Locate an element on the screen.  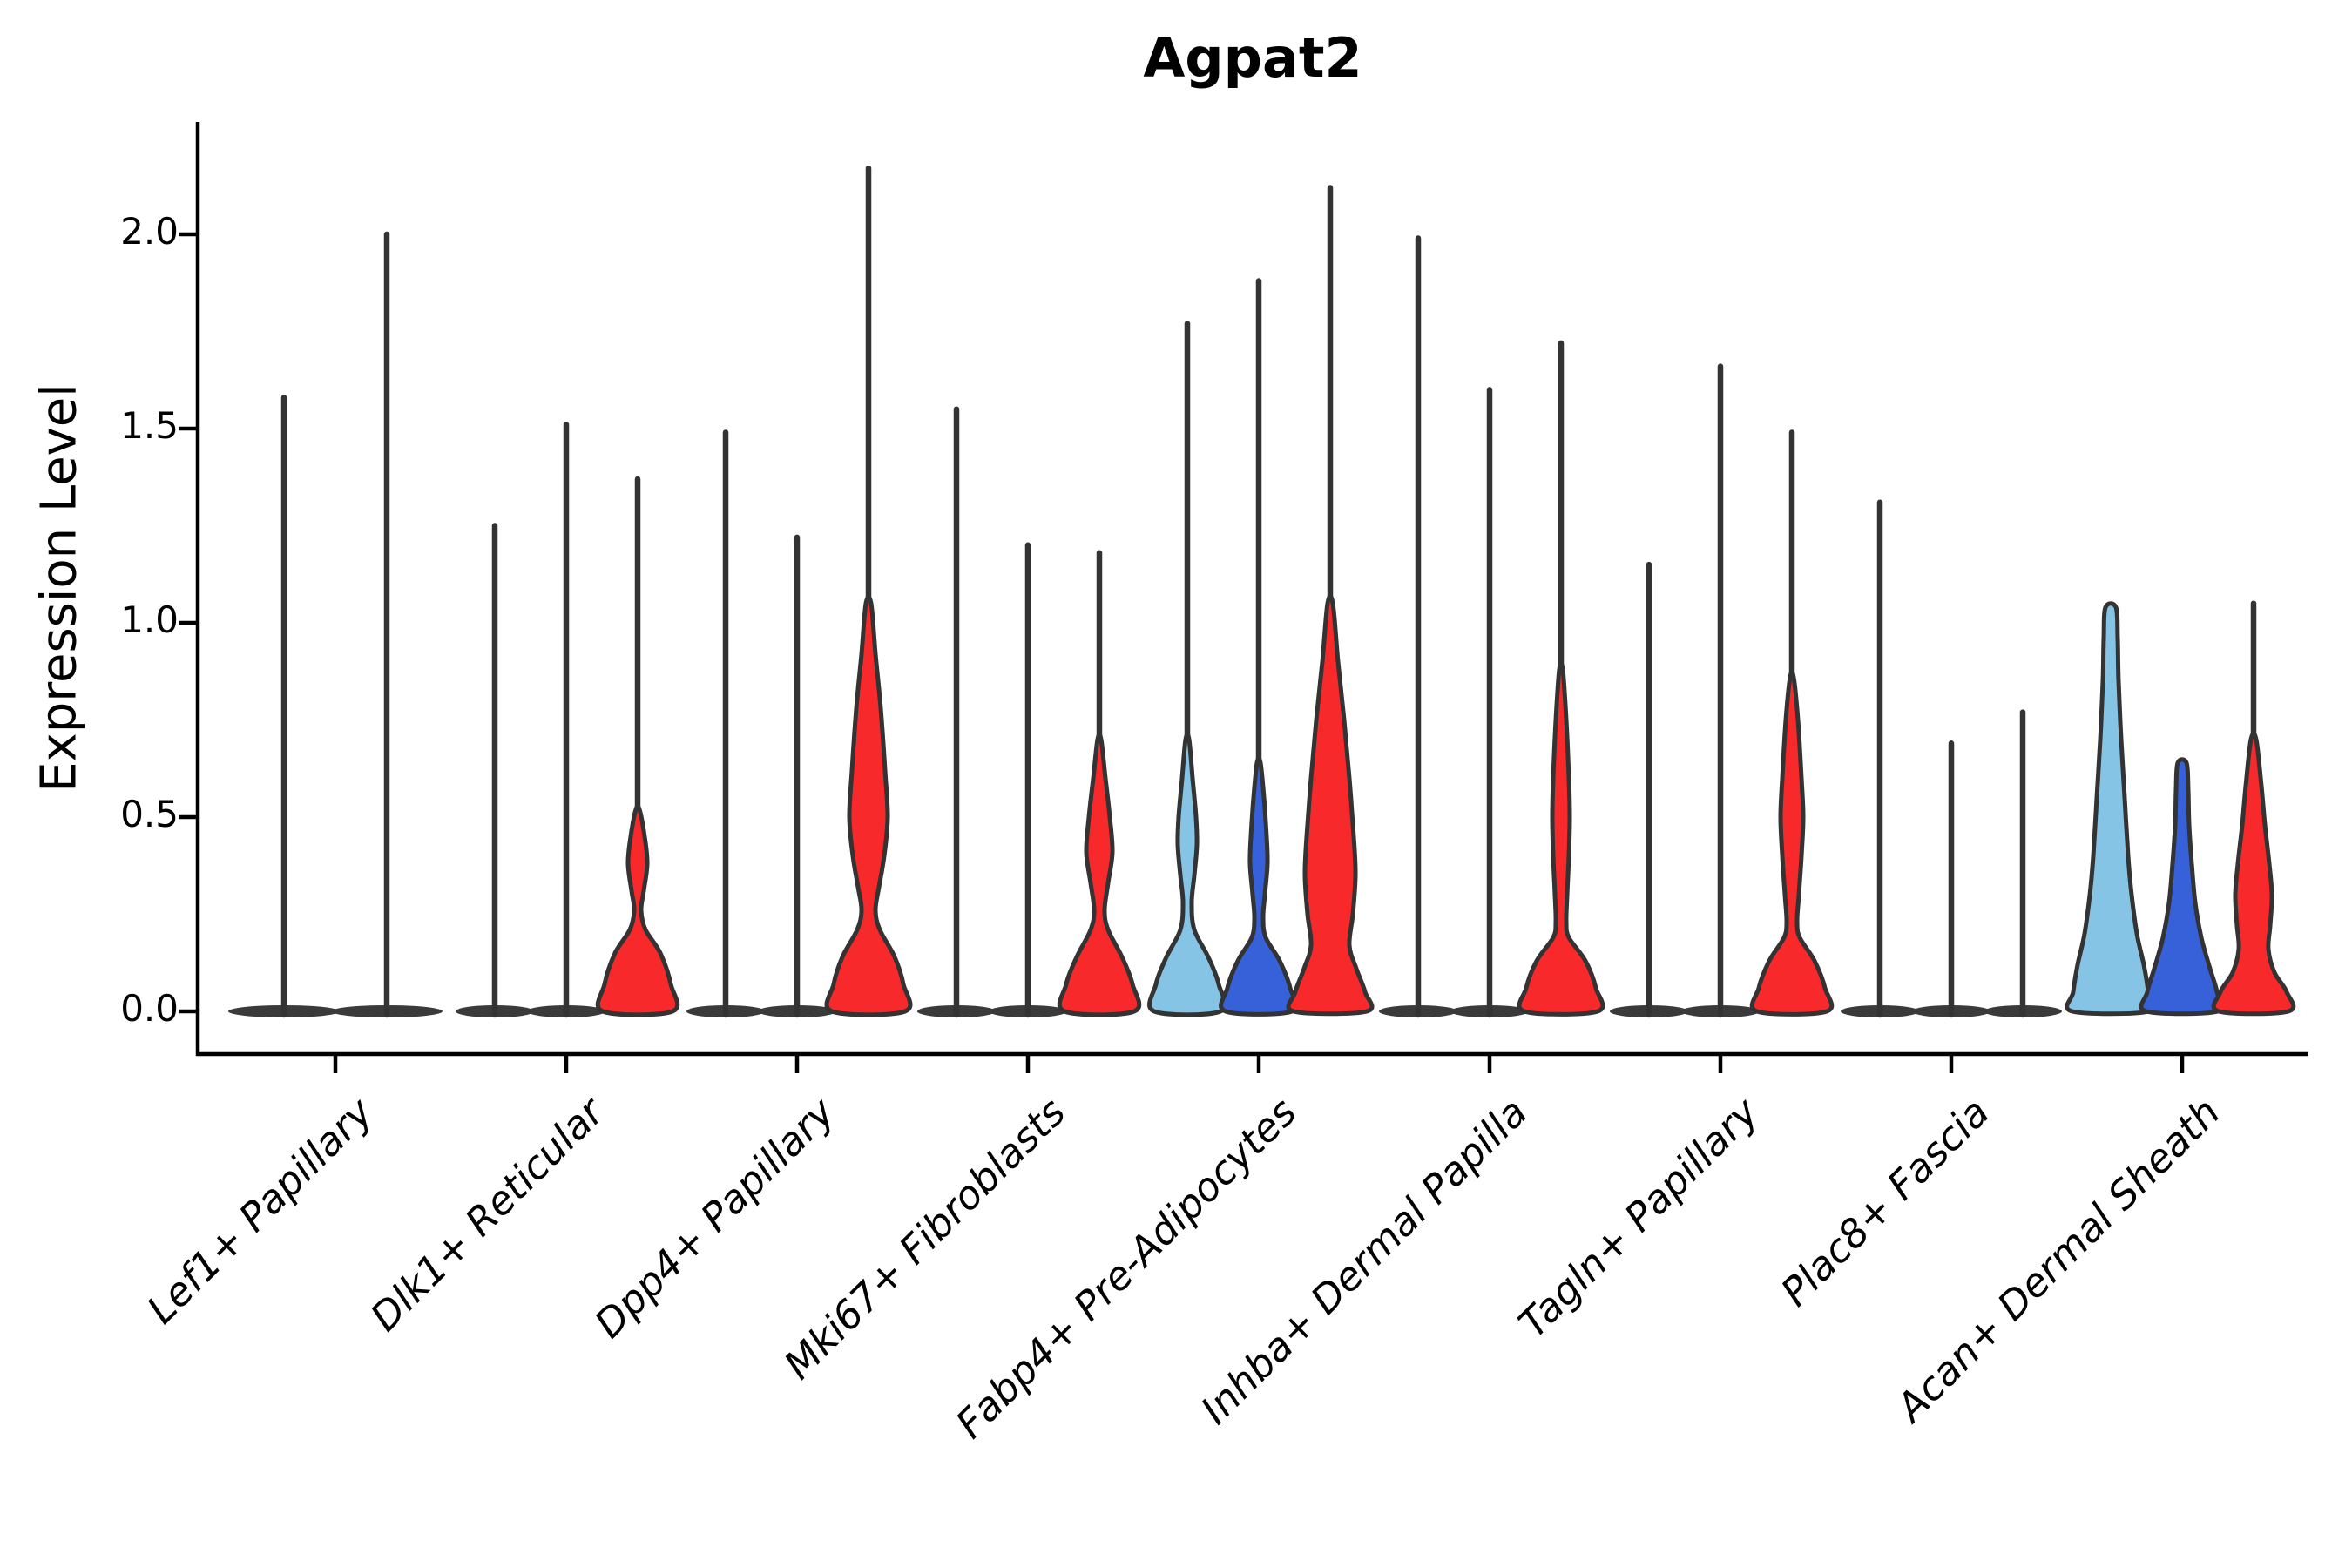
violin-red-g4 is located at coordinates (1330, 805).